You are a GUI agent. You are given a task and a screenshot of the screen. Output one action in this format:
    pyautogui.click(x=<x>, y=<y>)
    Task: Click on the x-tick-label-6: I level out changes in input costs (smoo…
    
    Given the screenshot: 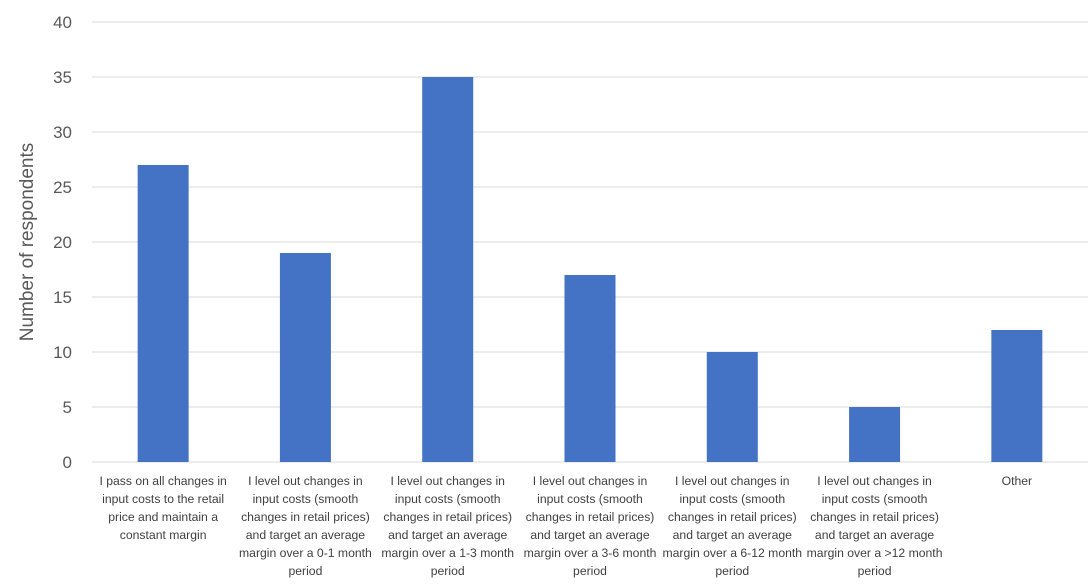 What is the action you would take?
    pyautogui.click(x=874, y=526)
    